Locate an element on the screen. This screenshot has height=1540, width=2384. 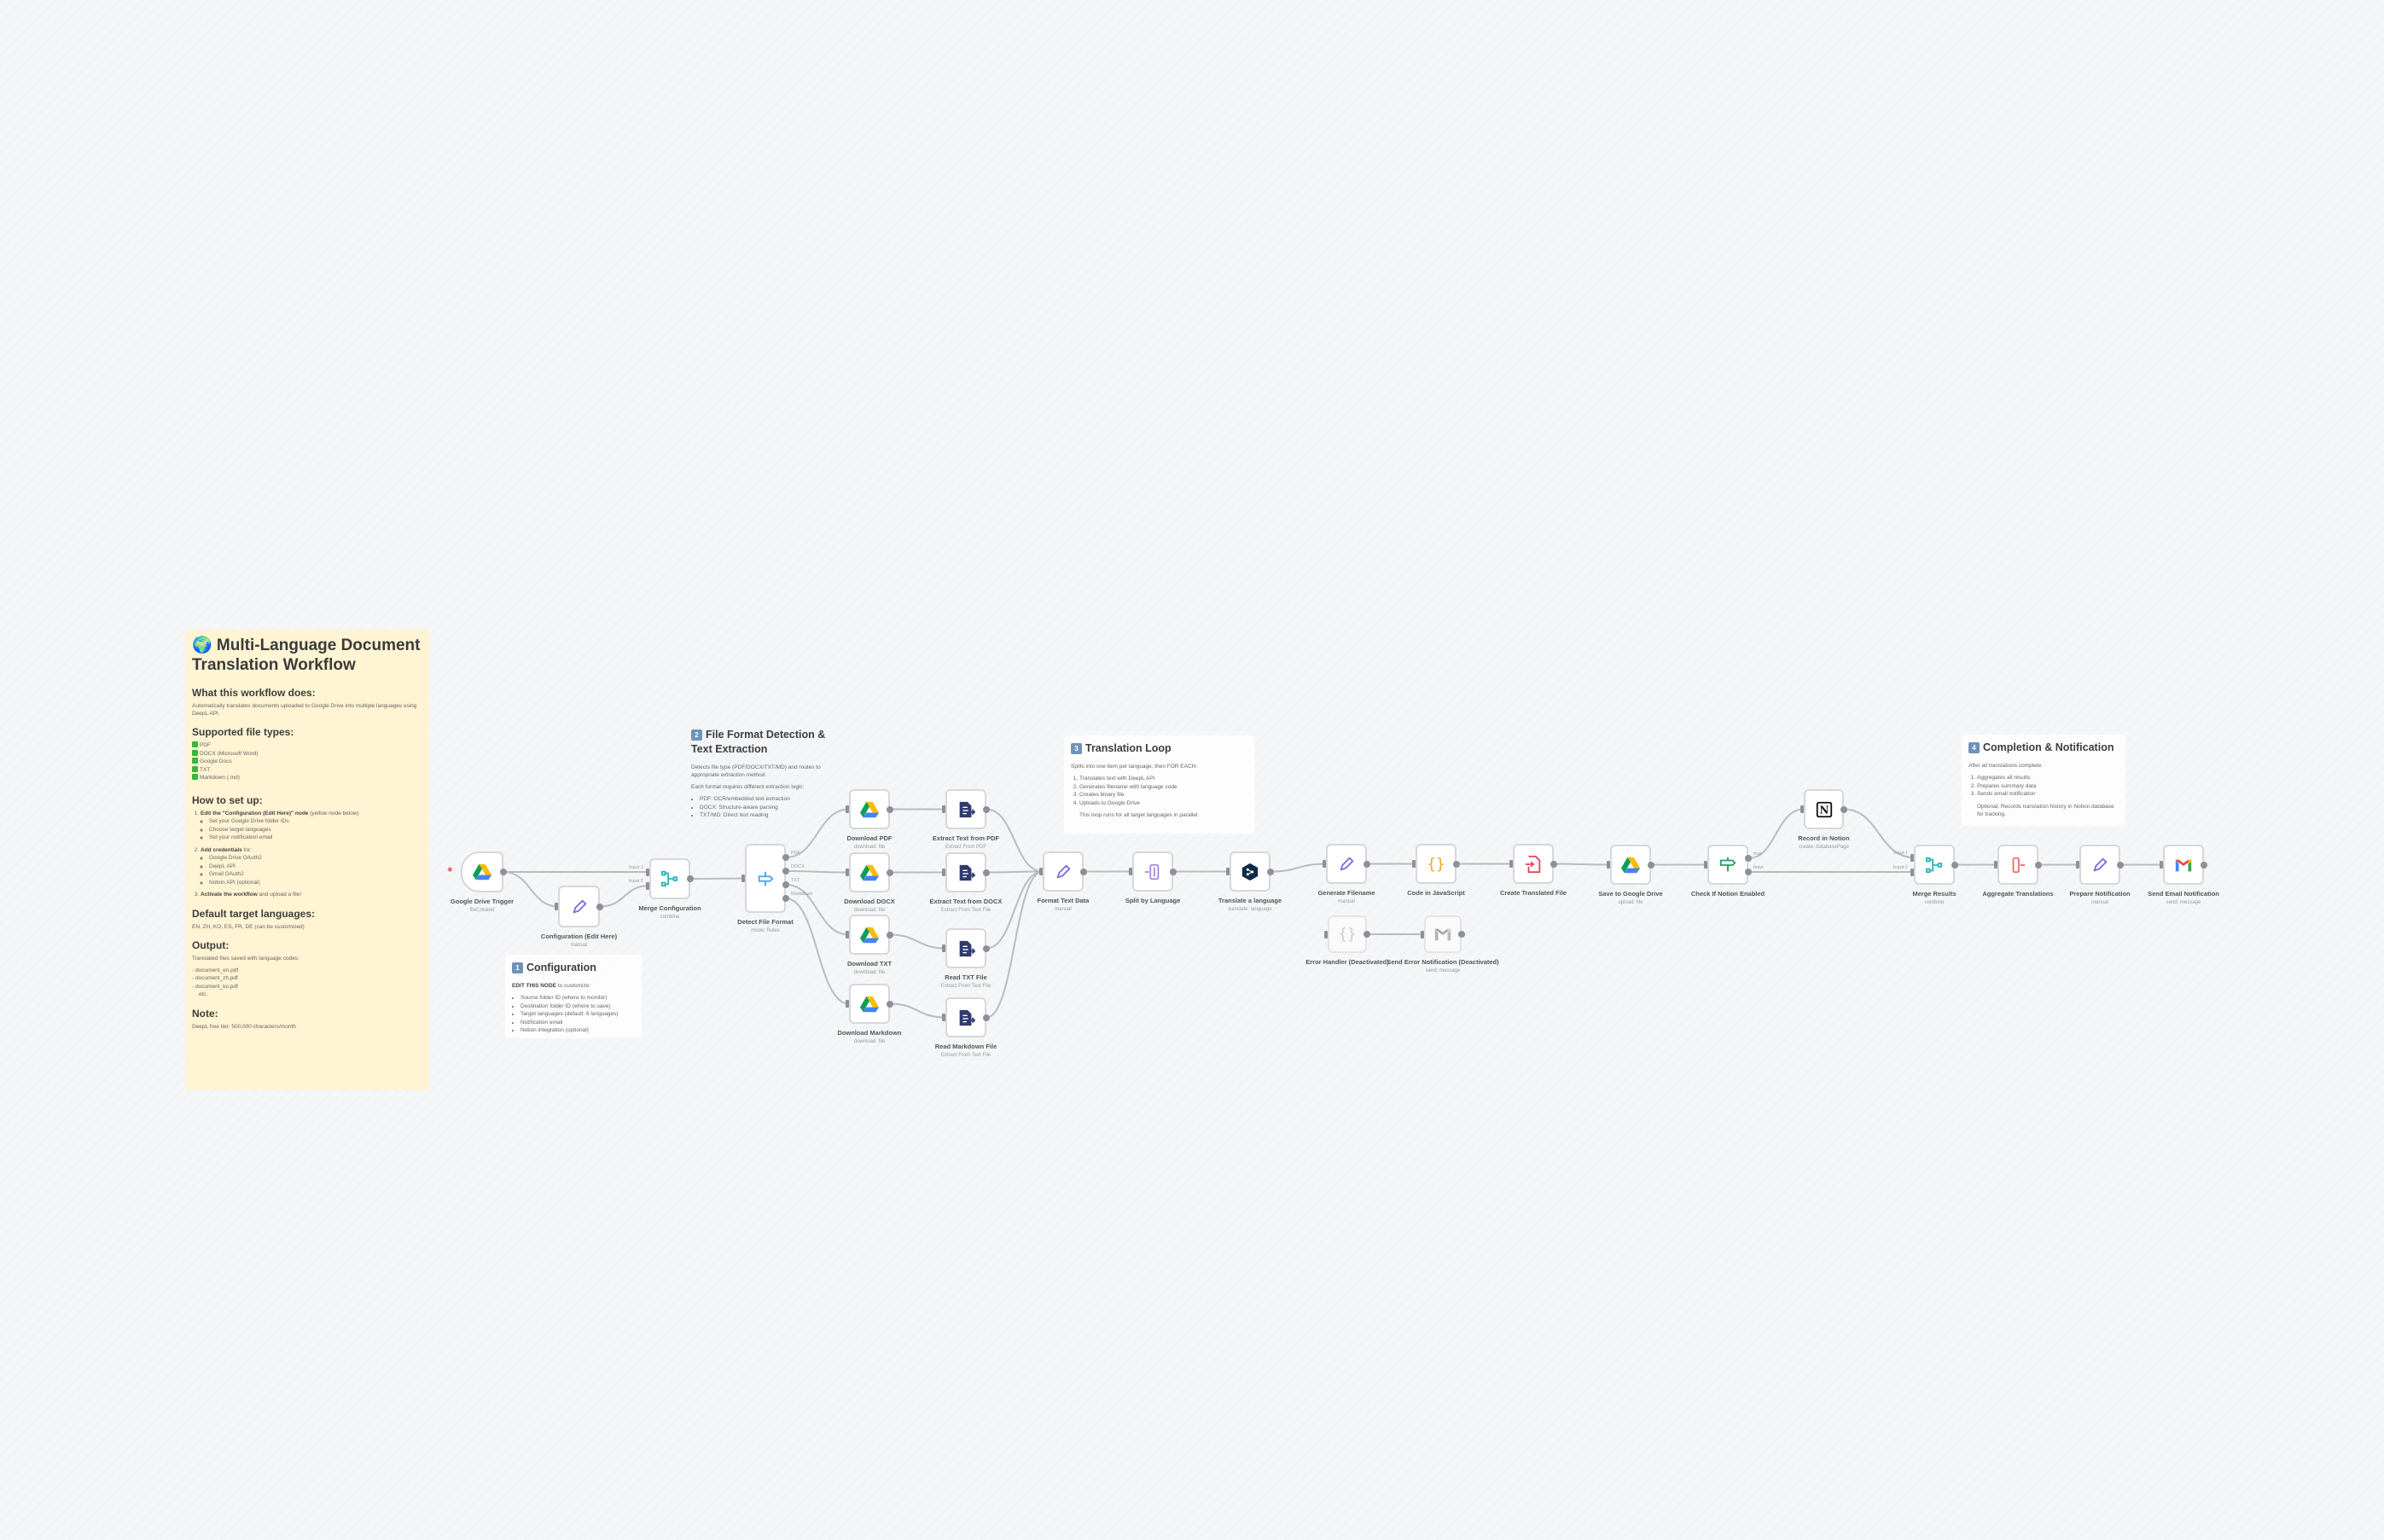
node-dlmd is located at coordinates (870, 1004).